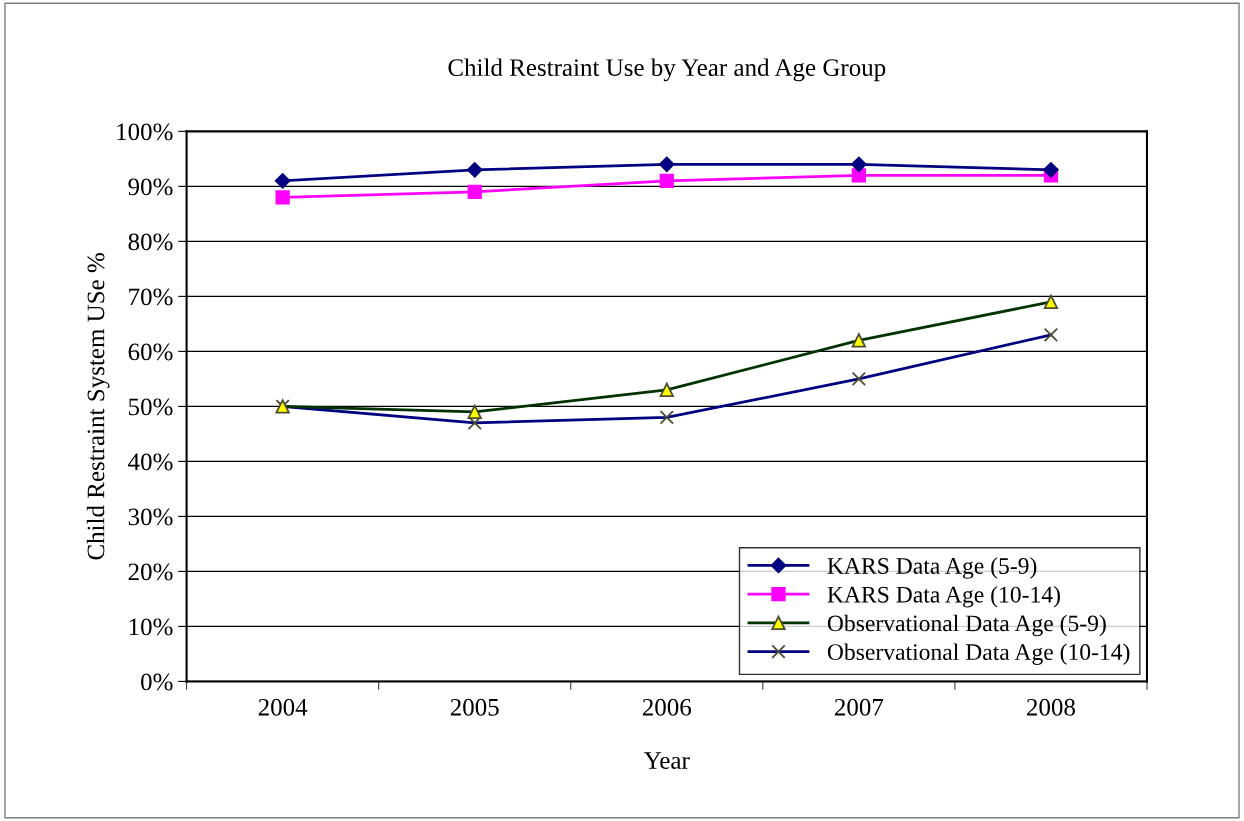 Image resolution: width=1244 pixels, height=821 pixels. What do you see at coordinates (151, 407) in the screenshot?
I see `y-tick-label: 50%` at bounding box center [151, 407].